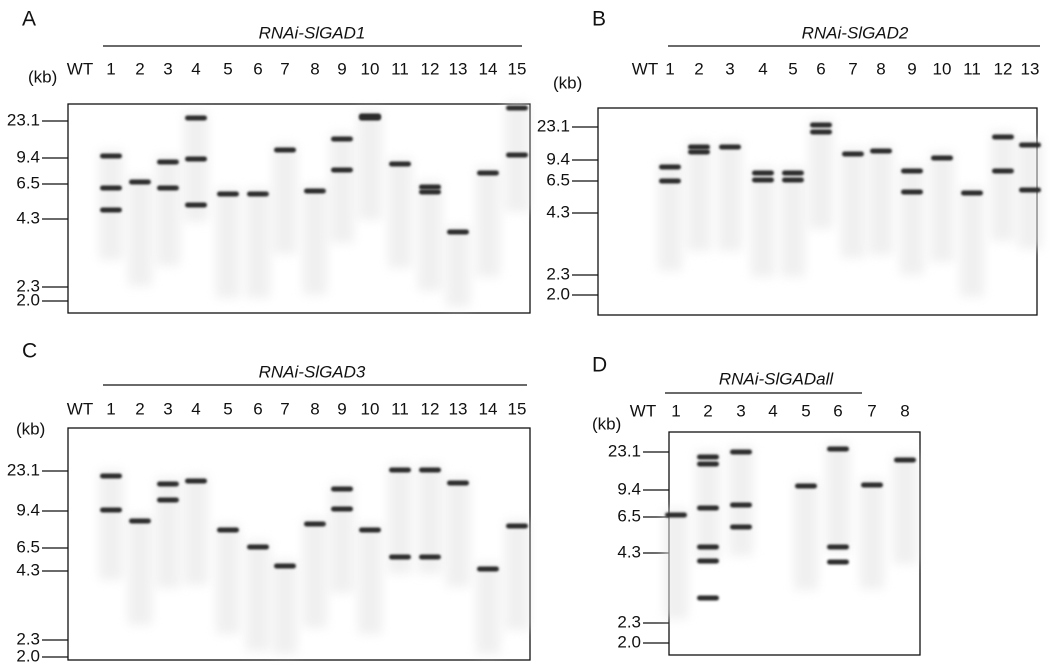 The width and height of the screenshot is (1050, 670). I want to click on lane-label: 14, so click(488, 68).